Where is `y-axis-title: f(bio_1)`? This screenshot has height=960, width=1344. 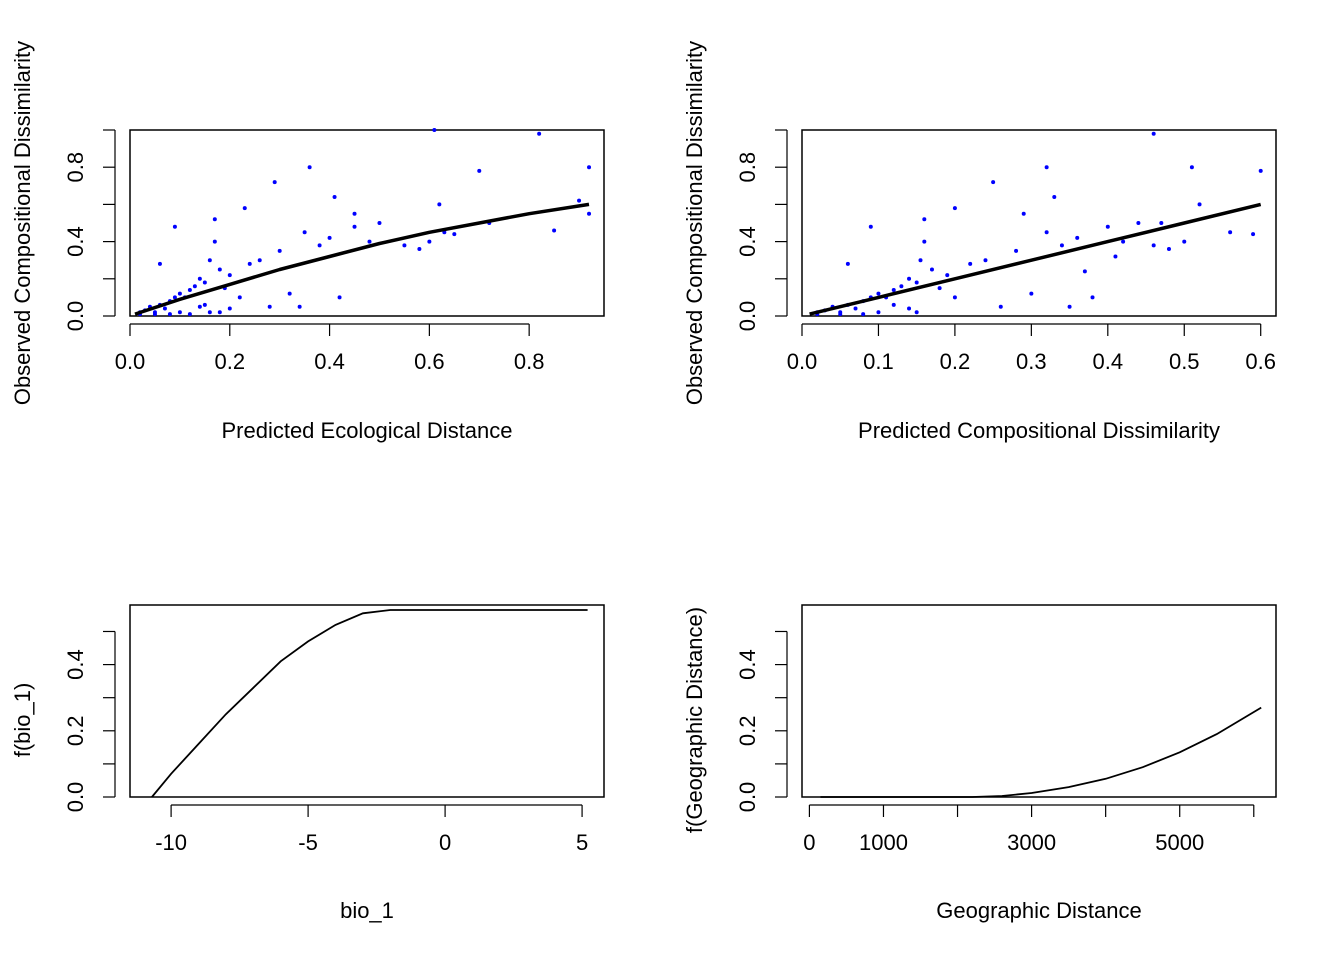
y-axis-title: f(bio_1) is located at coordinates (22, 720).